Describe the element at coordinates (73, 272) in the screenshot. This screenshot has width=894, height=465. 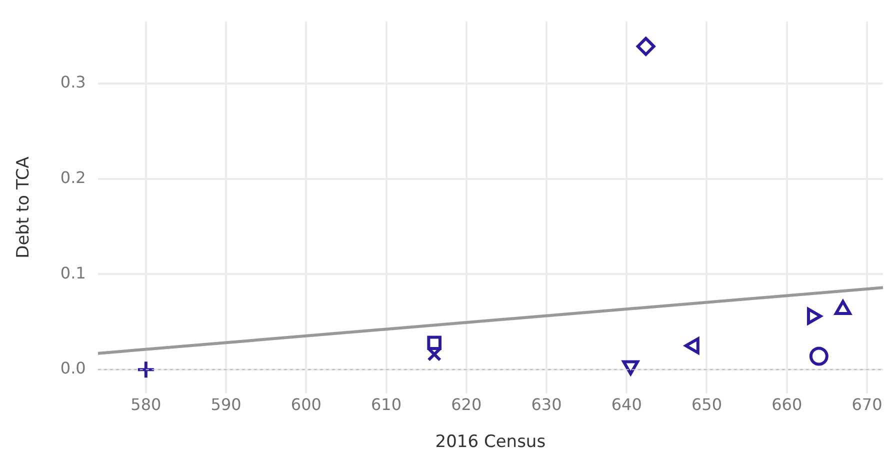
I see `y-tick-label: 0.1` at that location.